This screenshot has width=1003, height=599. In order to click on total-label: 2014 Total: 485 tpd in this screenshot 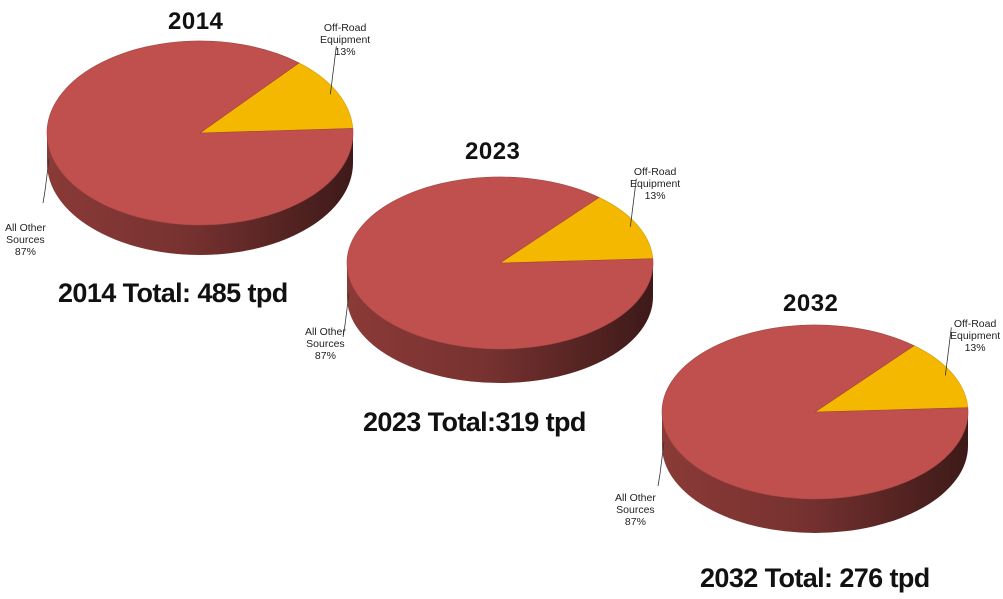, I will do `click(173, 293)`.